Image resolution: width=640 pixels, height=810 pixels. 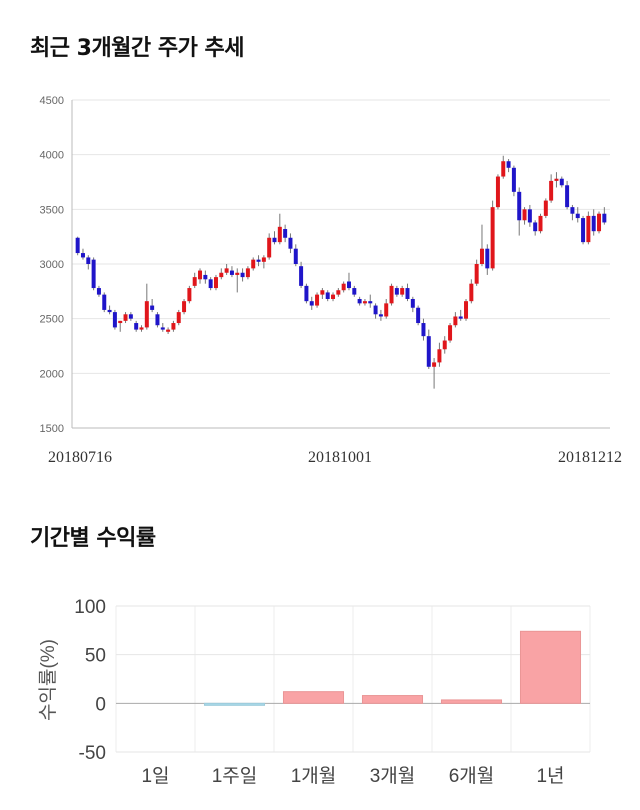 What do you see at coordinates (340, 457) in the screenshot?
I see `x-tick-label: 20181001` at bounding box center [340, 457].